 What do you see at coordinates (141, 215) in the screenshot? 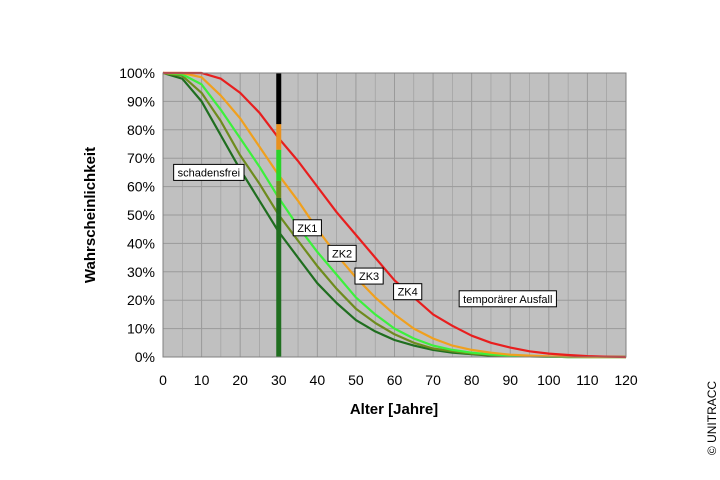
I see `y-tick-label: 50%` at bounding box center [141, 215].